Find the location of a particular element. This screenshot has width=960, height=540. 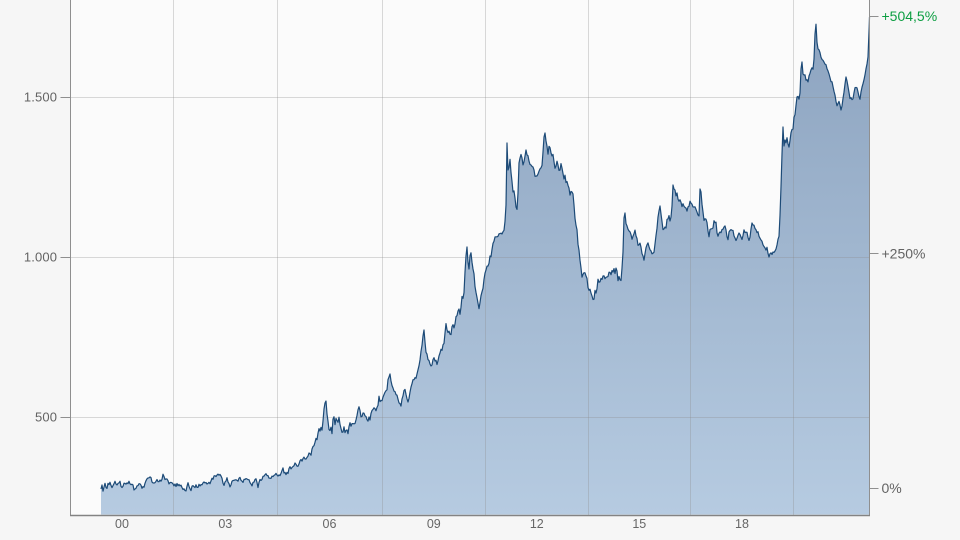

svg-text: 09 is located at coordinates (434, 524).